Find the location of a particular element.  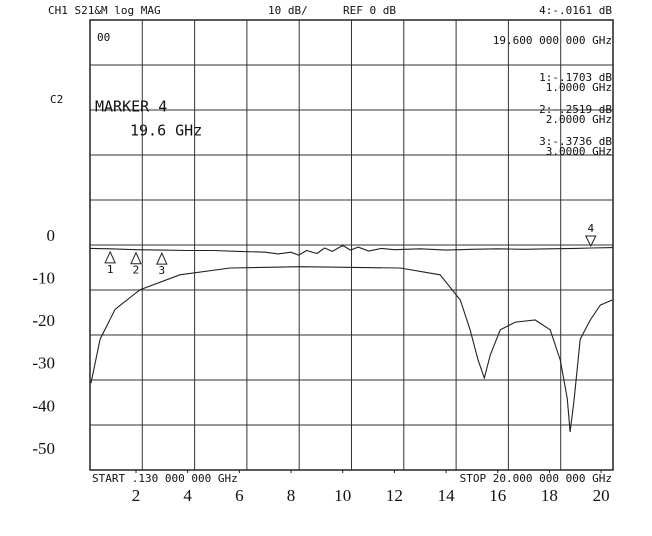

x-tick-label: 6 is located at coordinates (239, 495).